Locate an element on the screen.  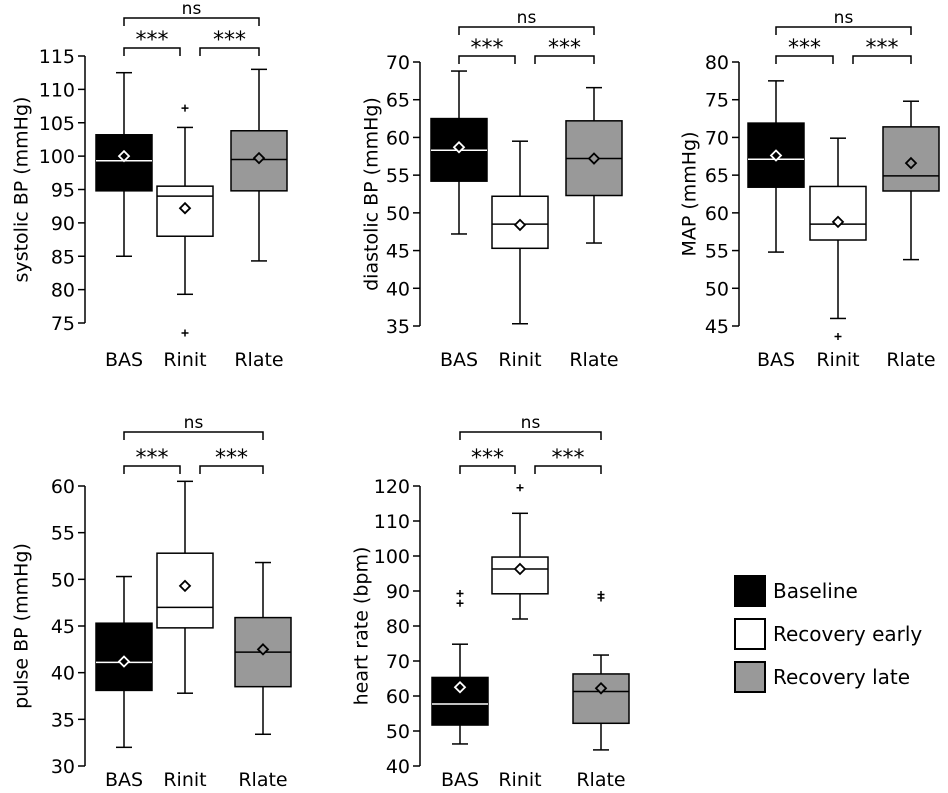
legend-label-baseline: Baseline is located at coordinates (815, 591).